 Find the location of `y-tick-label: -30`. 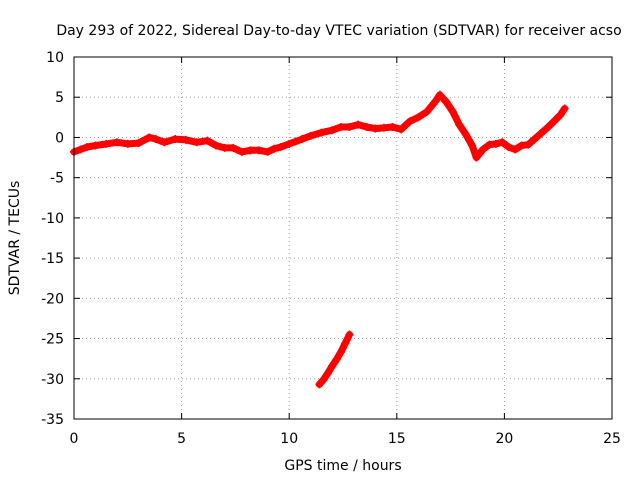

y-tick-label: -30 is located at coordinates (52, 380).